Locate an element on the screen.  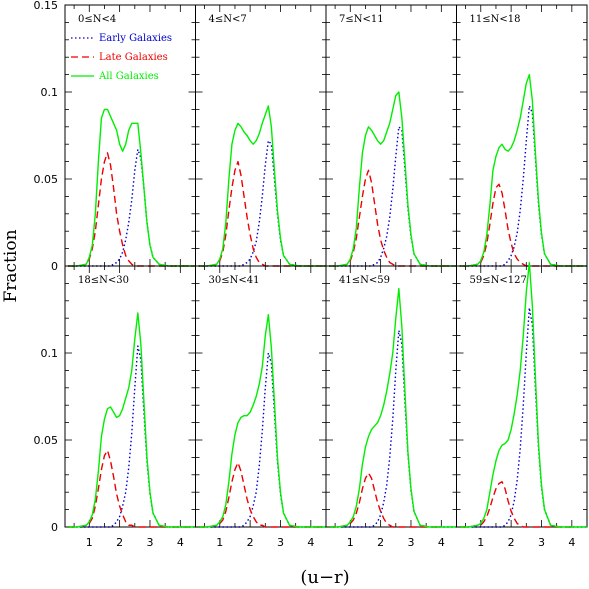
series-line-early is located at coordinates (523, 417).